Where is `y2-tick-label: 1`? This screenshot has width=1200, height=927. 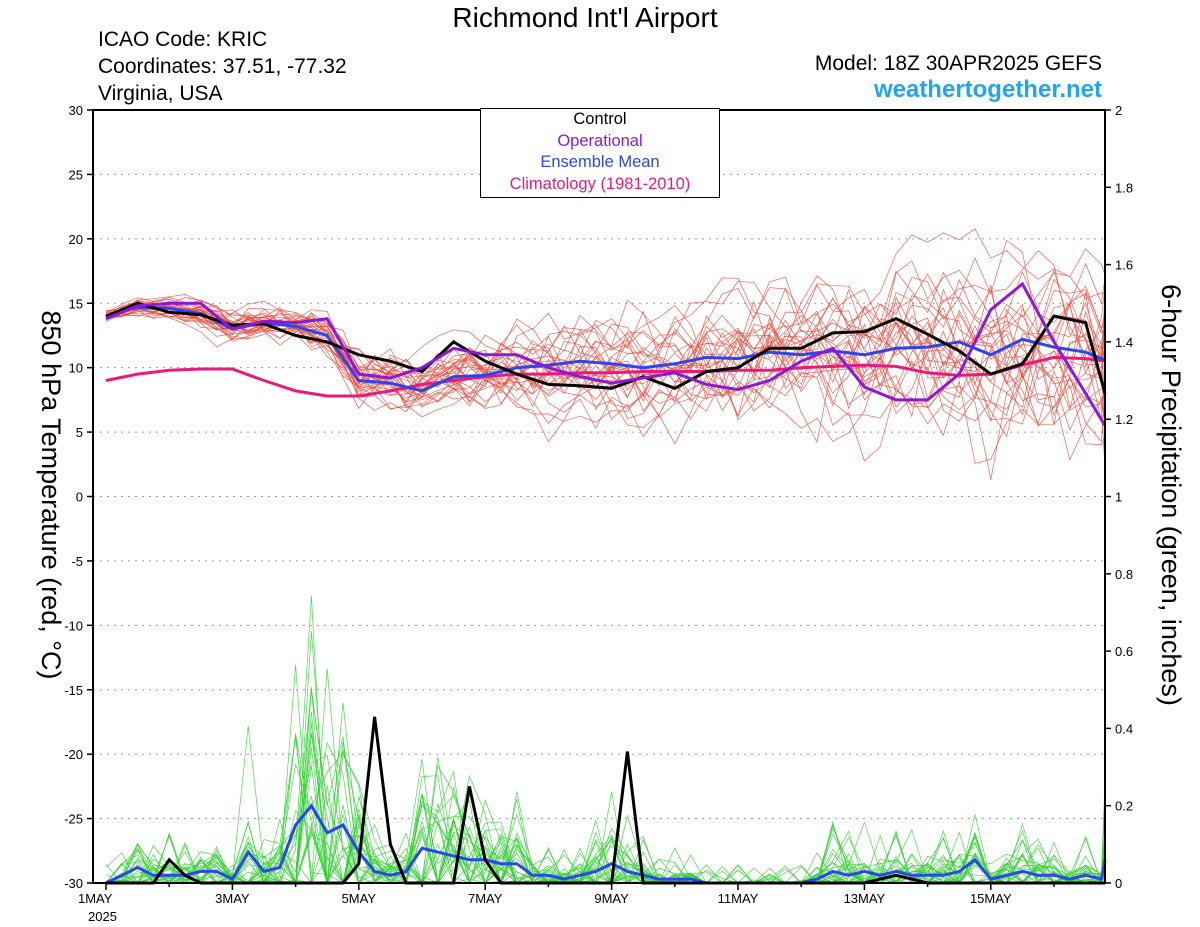 y2-tick-label: 1 is located at coordinates (1118, 497).